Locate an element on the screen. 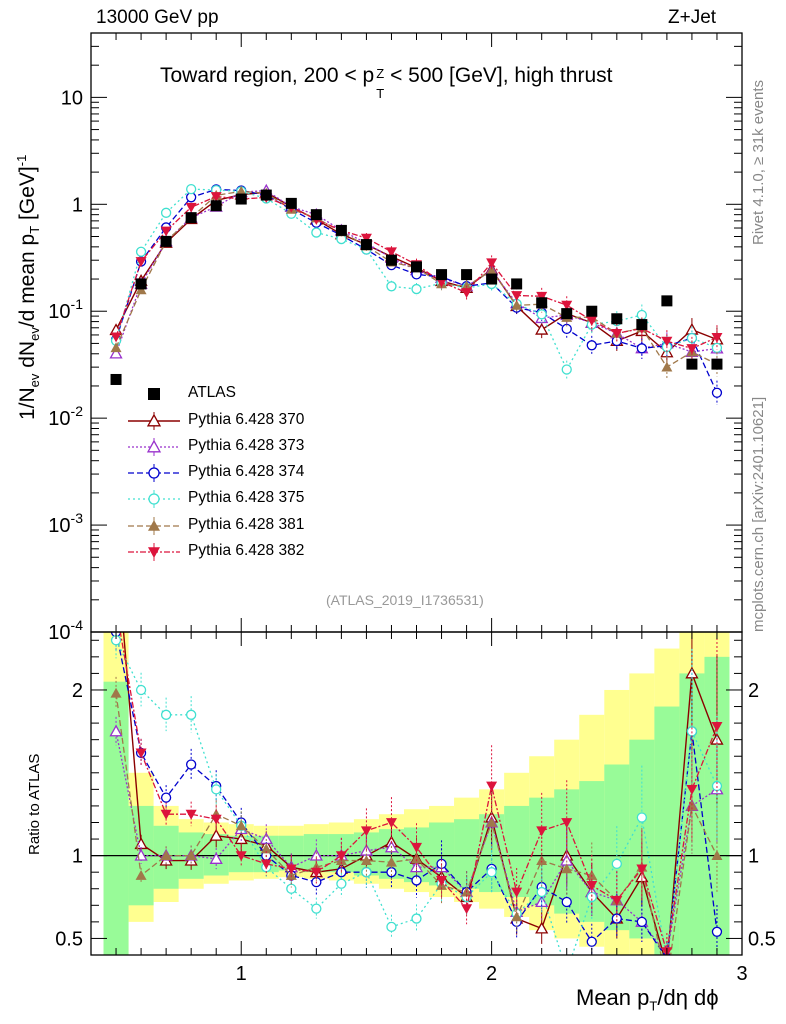 Image resolution: width=786 pixels, height=1024 pixels. x-tick-label: 3 is located at coordinates (741, 974).